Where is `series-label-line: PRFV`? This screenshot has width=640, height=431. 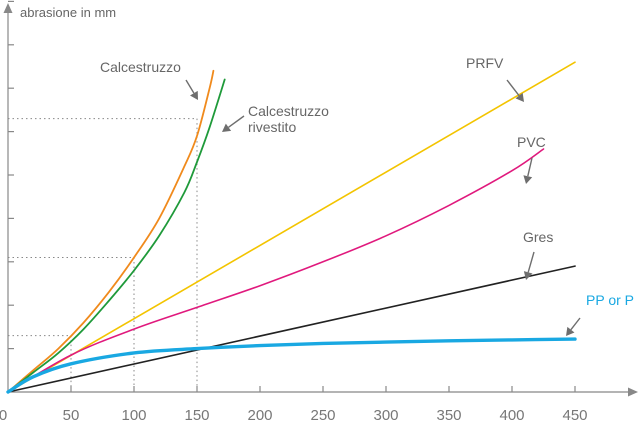 series-label-line: PRFV is located at coordinates (485, 63).